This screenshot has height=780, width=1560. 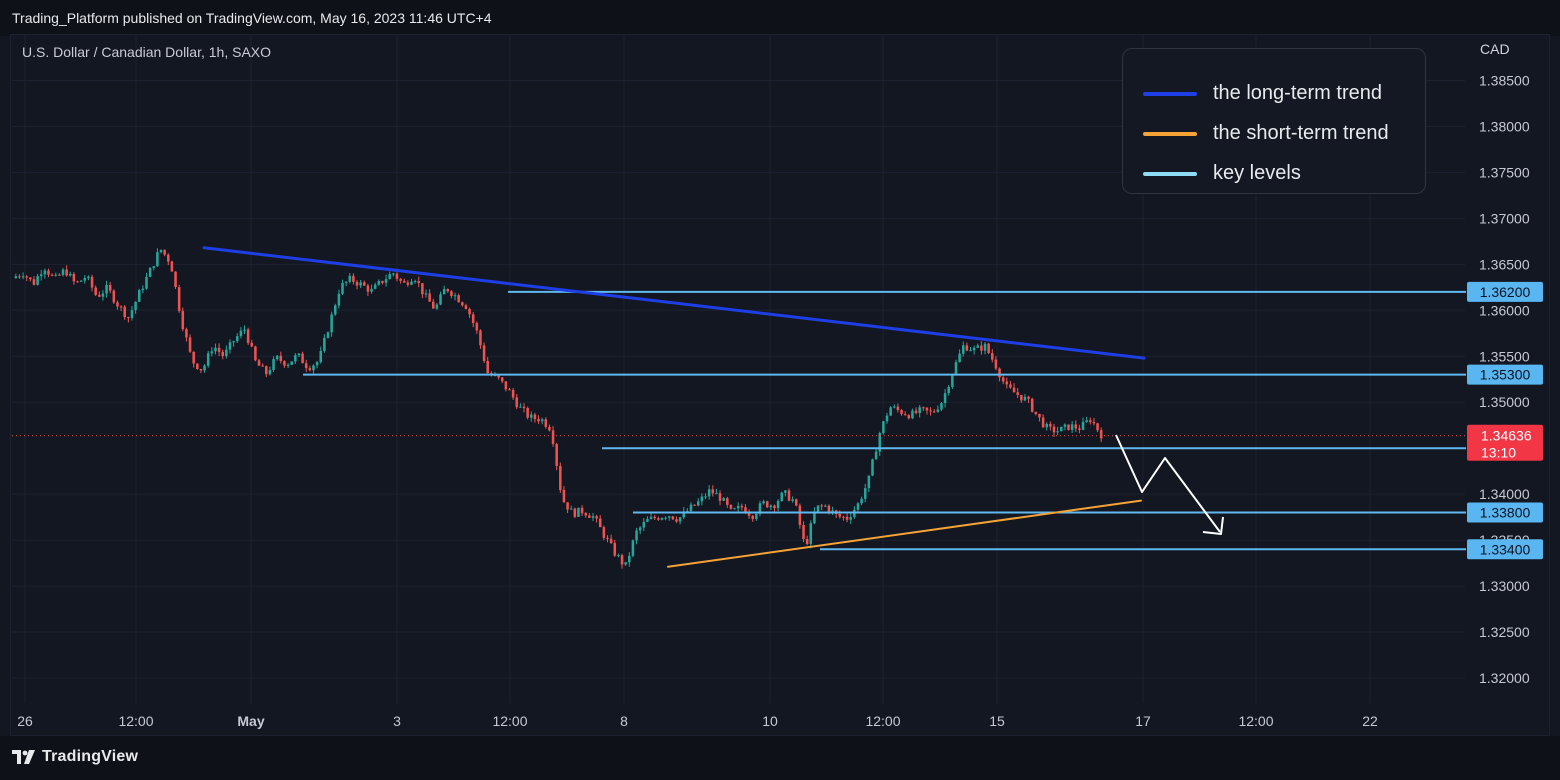 What do you see at coordinates (1257, 173) in the screenshot?
I see `legend-label: key levels` at bounding box center [1257, 173].